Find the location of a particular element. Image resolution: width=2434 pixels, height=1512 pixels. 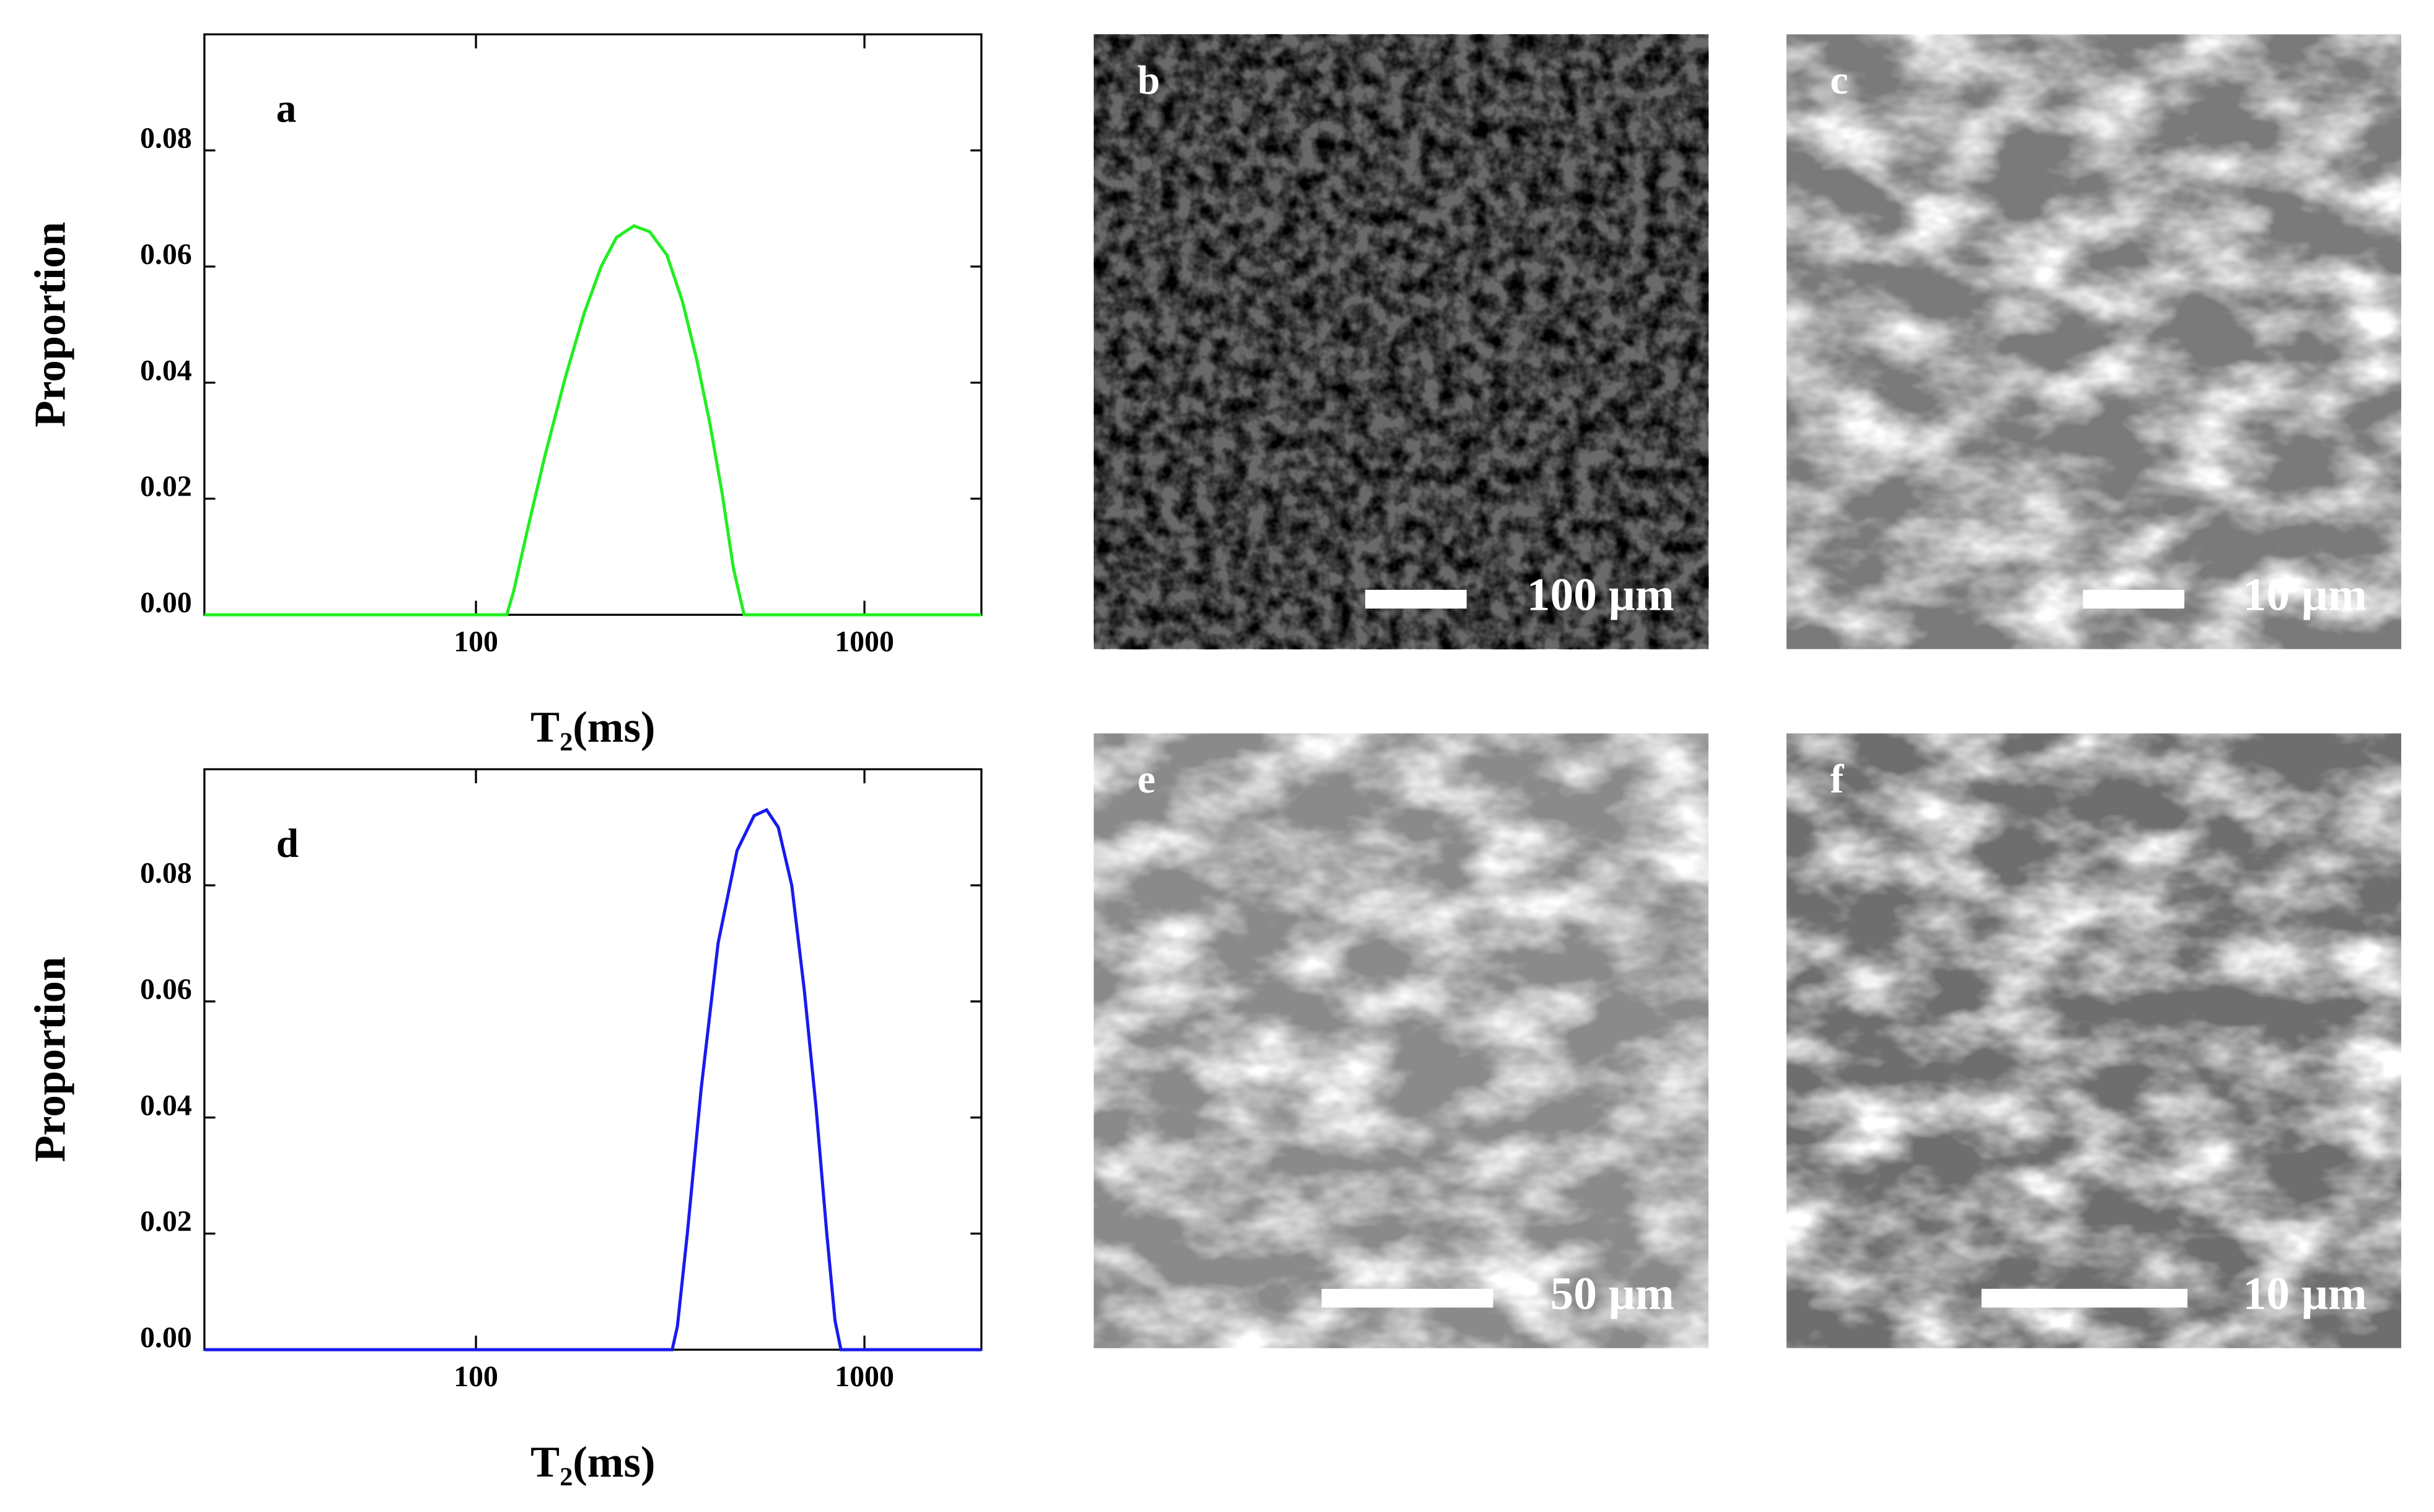

sem-image: e 50 μm is located at coordinates (1401, 1040).